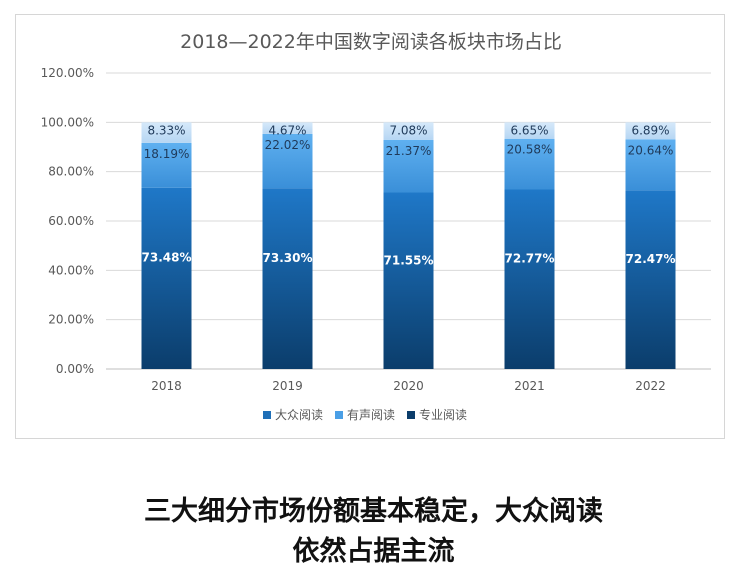 The width and height of the screenshot is (747, 588). Describe the element at coordinates (529, 386) in the screenshot. I see `x-tick-label: 2021` at that location.